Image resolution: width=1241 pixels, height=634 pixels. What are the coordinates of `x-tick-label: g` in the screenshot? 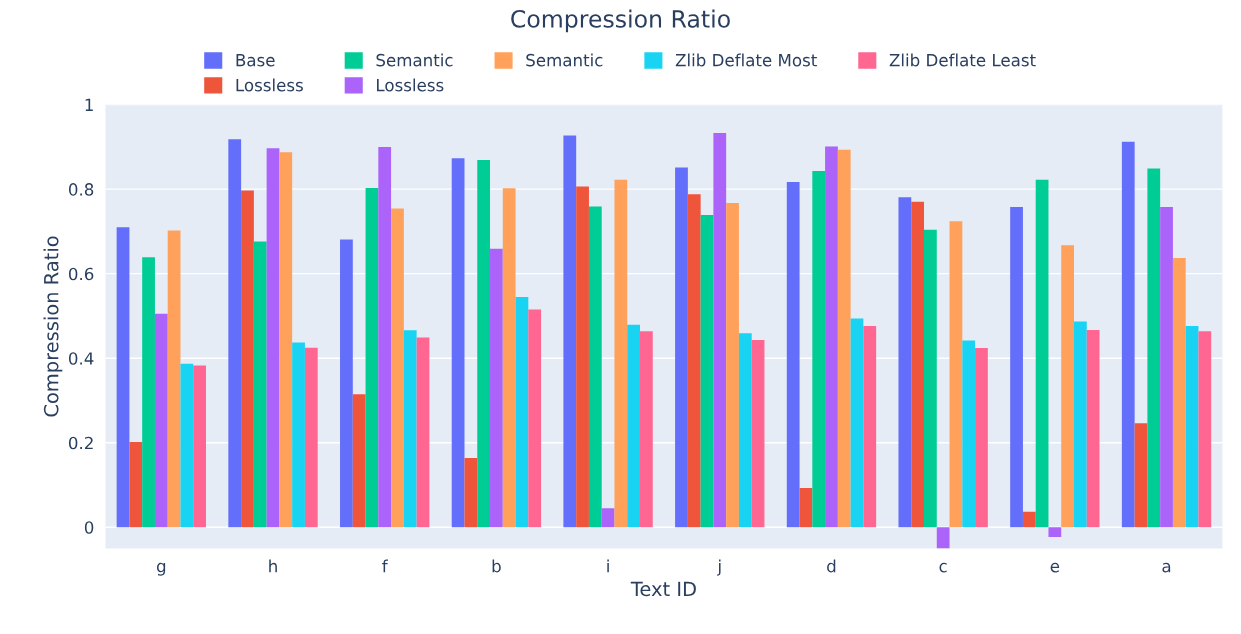 It's located at (161, 569).